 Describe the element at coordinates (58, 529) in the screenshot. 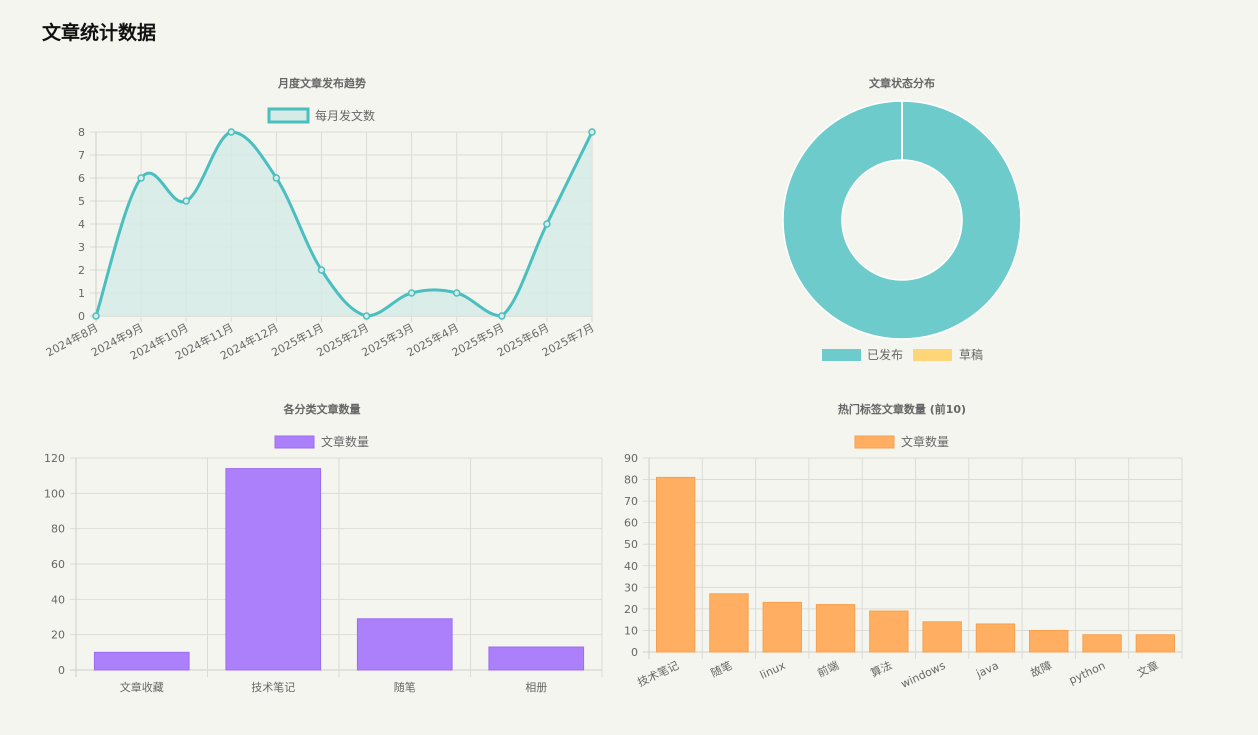

I see `category-y-tick-label: 80` at that location.